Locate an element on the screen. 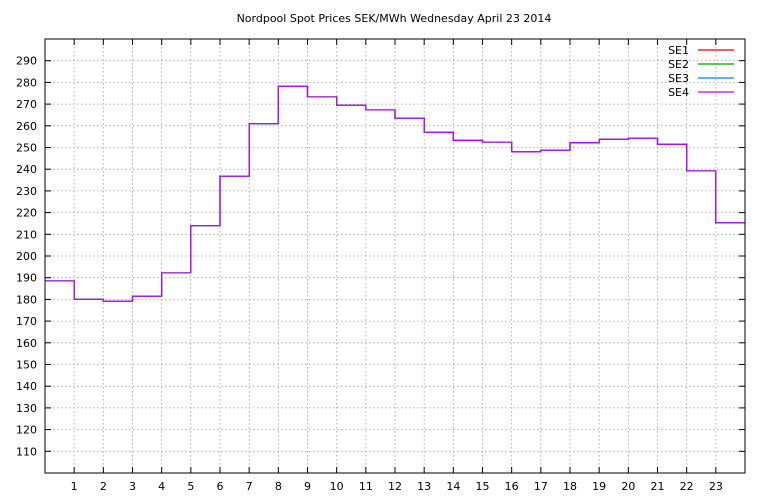 This screenshot has width=768, height=500. x-tick-label: 9 is located at coordinates (307, 486).